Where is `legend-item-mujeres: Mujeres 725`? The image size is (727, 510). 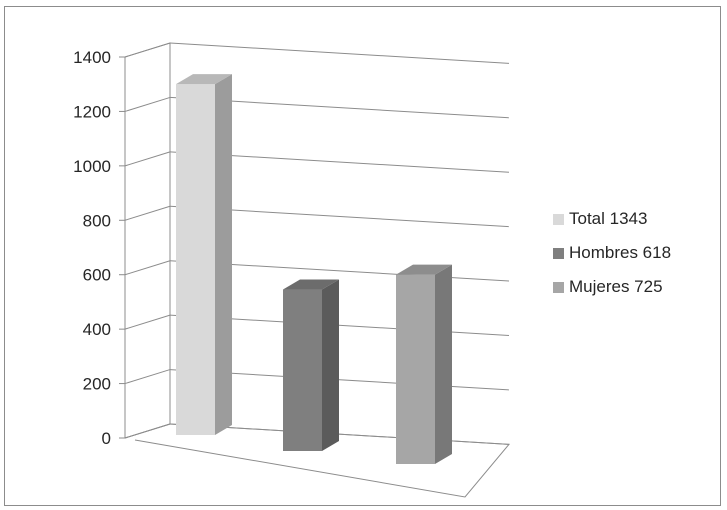
legend-item-mujeres: Mujeres 725 is located at coordinates (637, 287).